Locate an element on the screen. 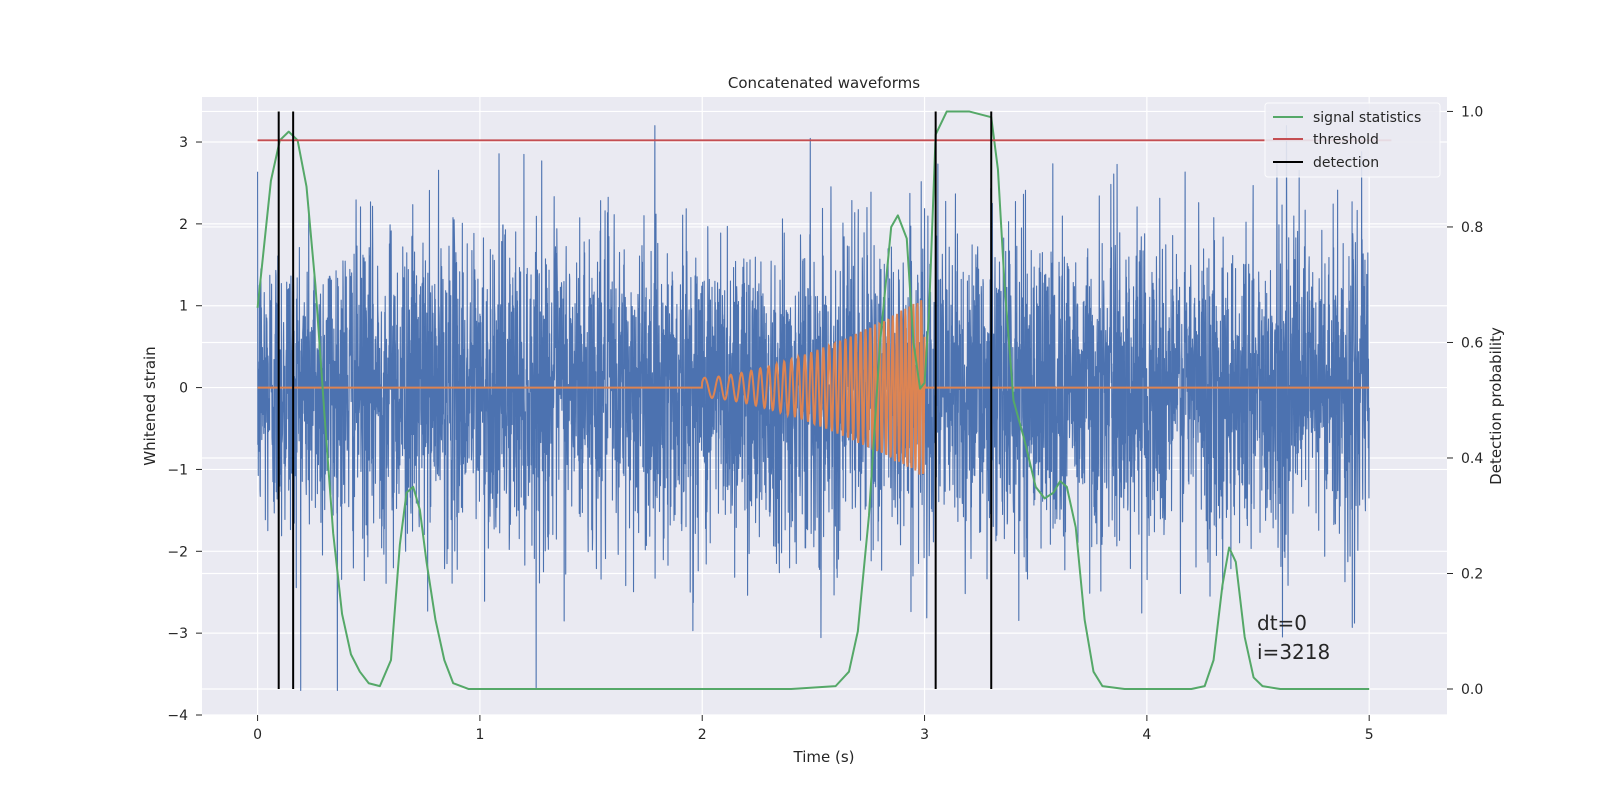 Image resolution: width=1600 pixels, height=800 pixels. x-axis-title: Time (s) is located at coordinates (824, 757).